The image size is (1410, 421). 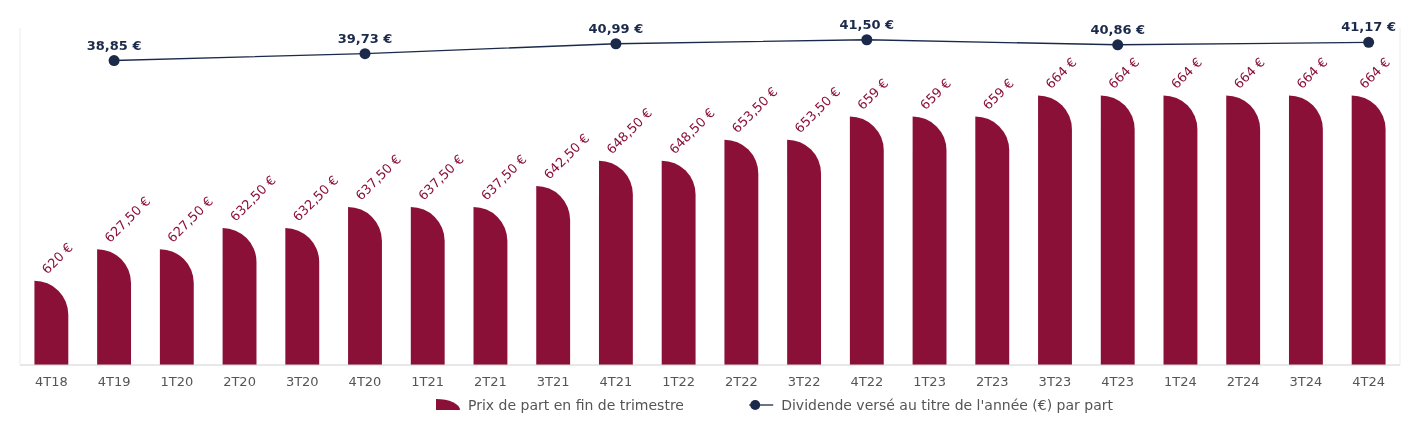 I want to click on x-tick-label: 4T21, so click(x=616, y=381).